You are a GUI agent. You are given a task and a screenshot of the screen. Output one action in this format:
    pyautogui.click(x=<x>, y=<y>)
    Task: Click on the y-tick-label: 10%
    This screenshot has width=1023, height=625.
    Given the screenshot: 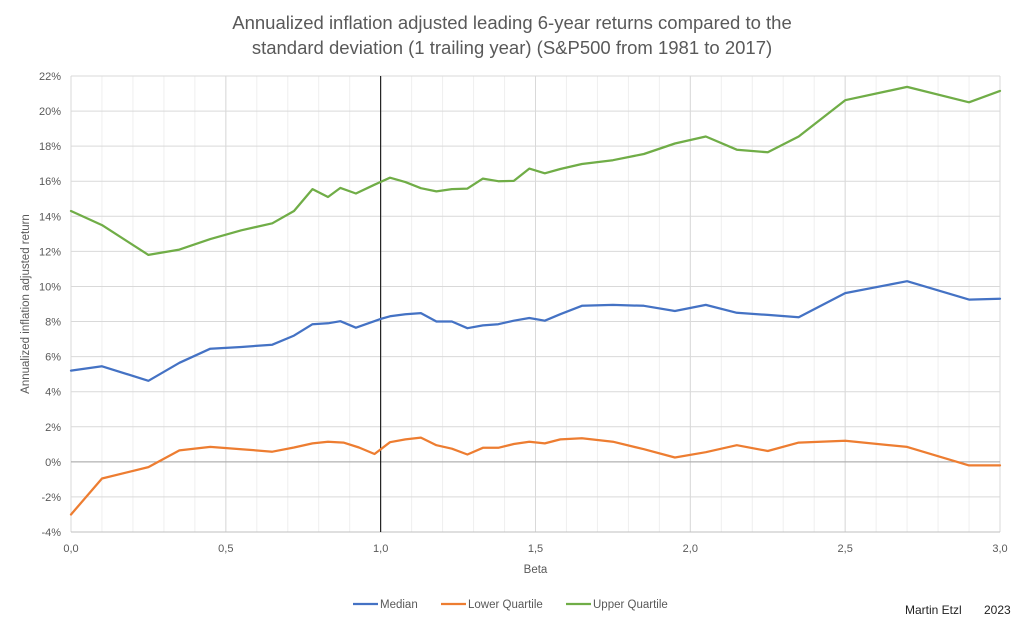 What is the action you would take?
    pyautogui.click(x=50, y=287)
    